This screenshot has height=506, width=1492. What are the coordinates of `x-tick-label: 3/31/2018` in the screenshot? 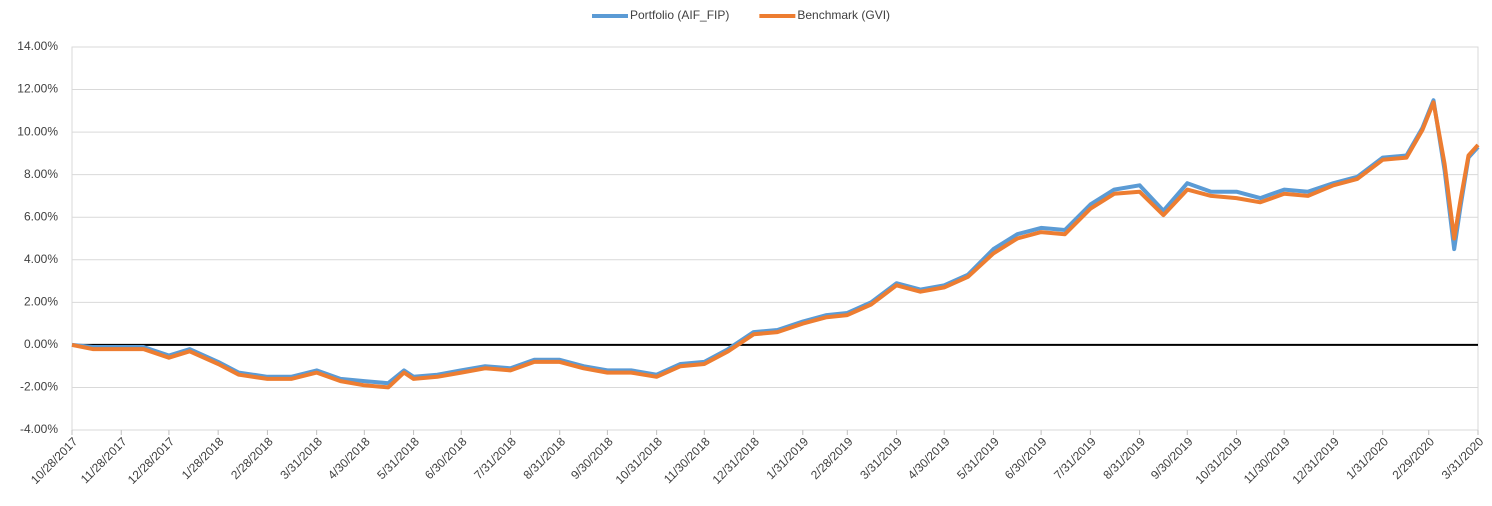 It's located at (301, 458).